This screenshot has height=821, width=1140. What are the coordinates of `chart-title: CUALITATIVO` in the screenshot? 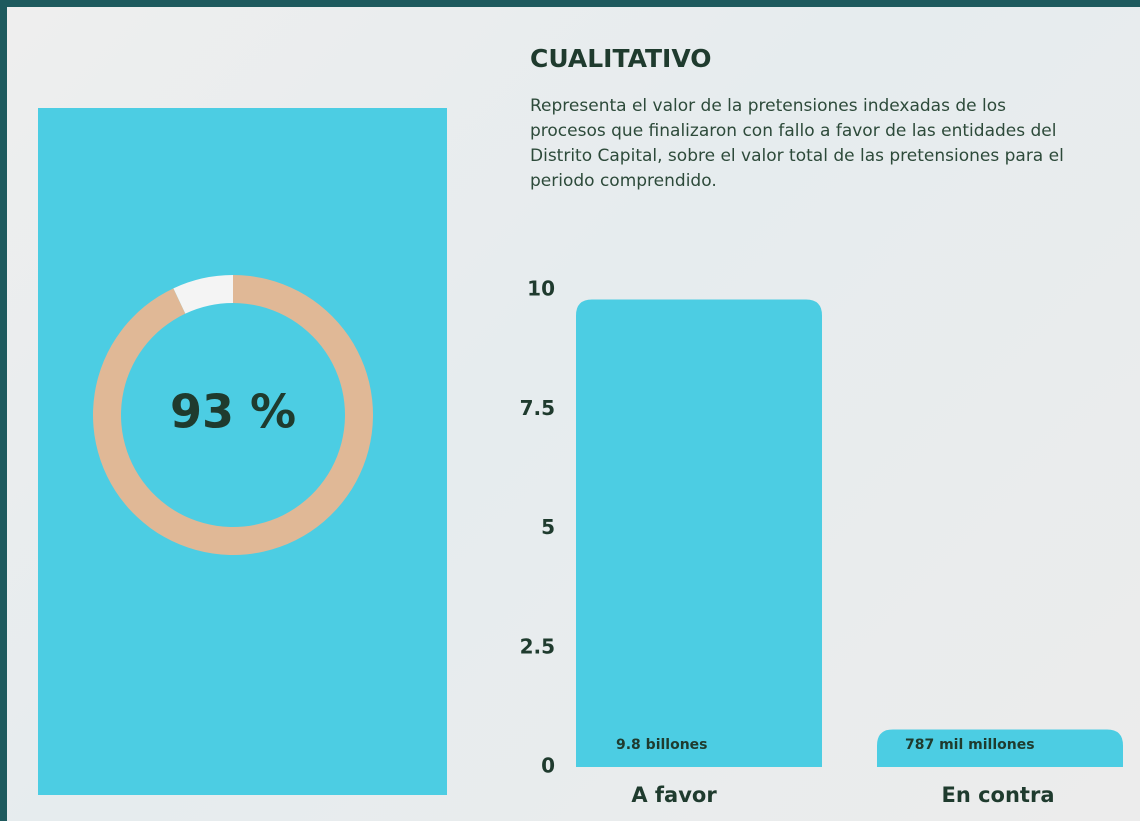 It's located at (621, 58).